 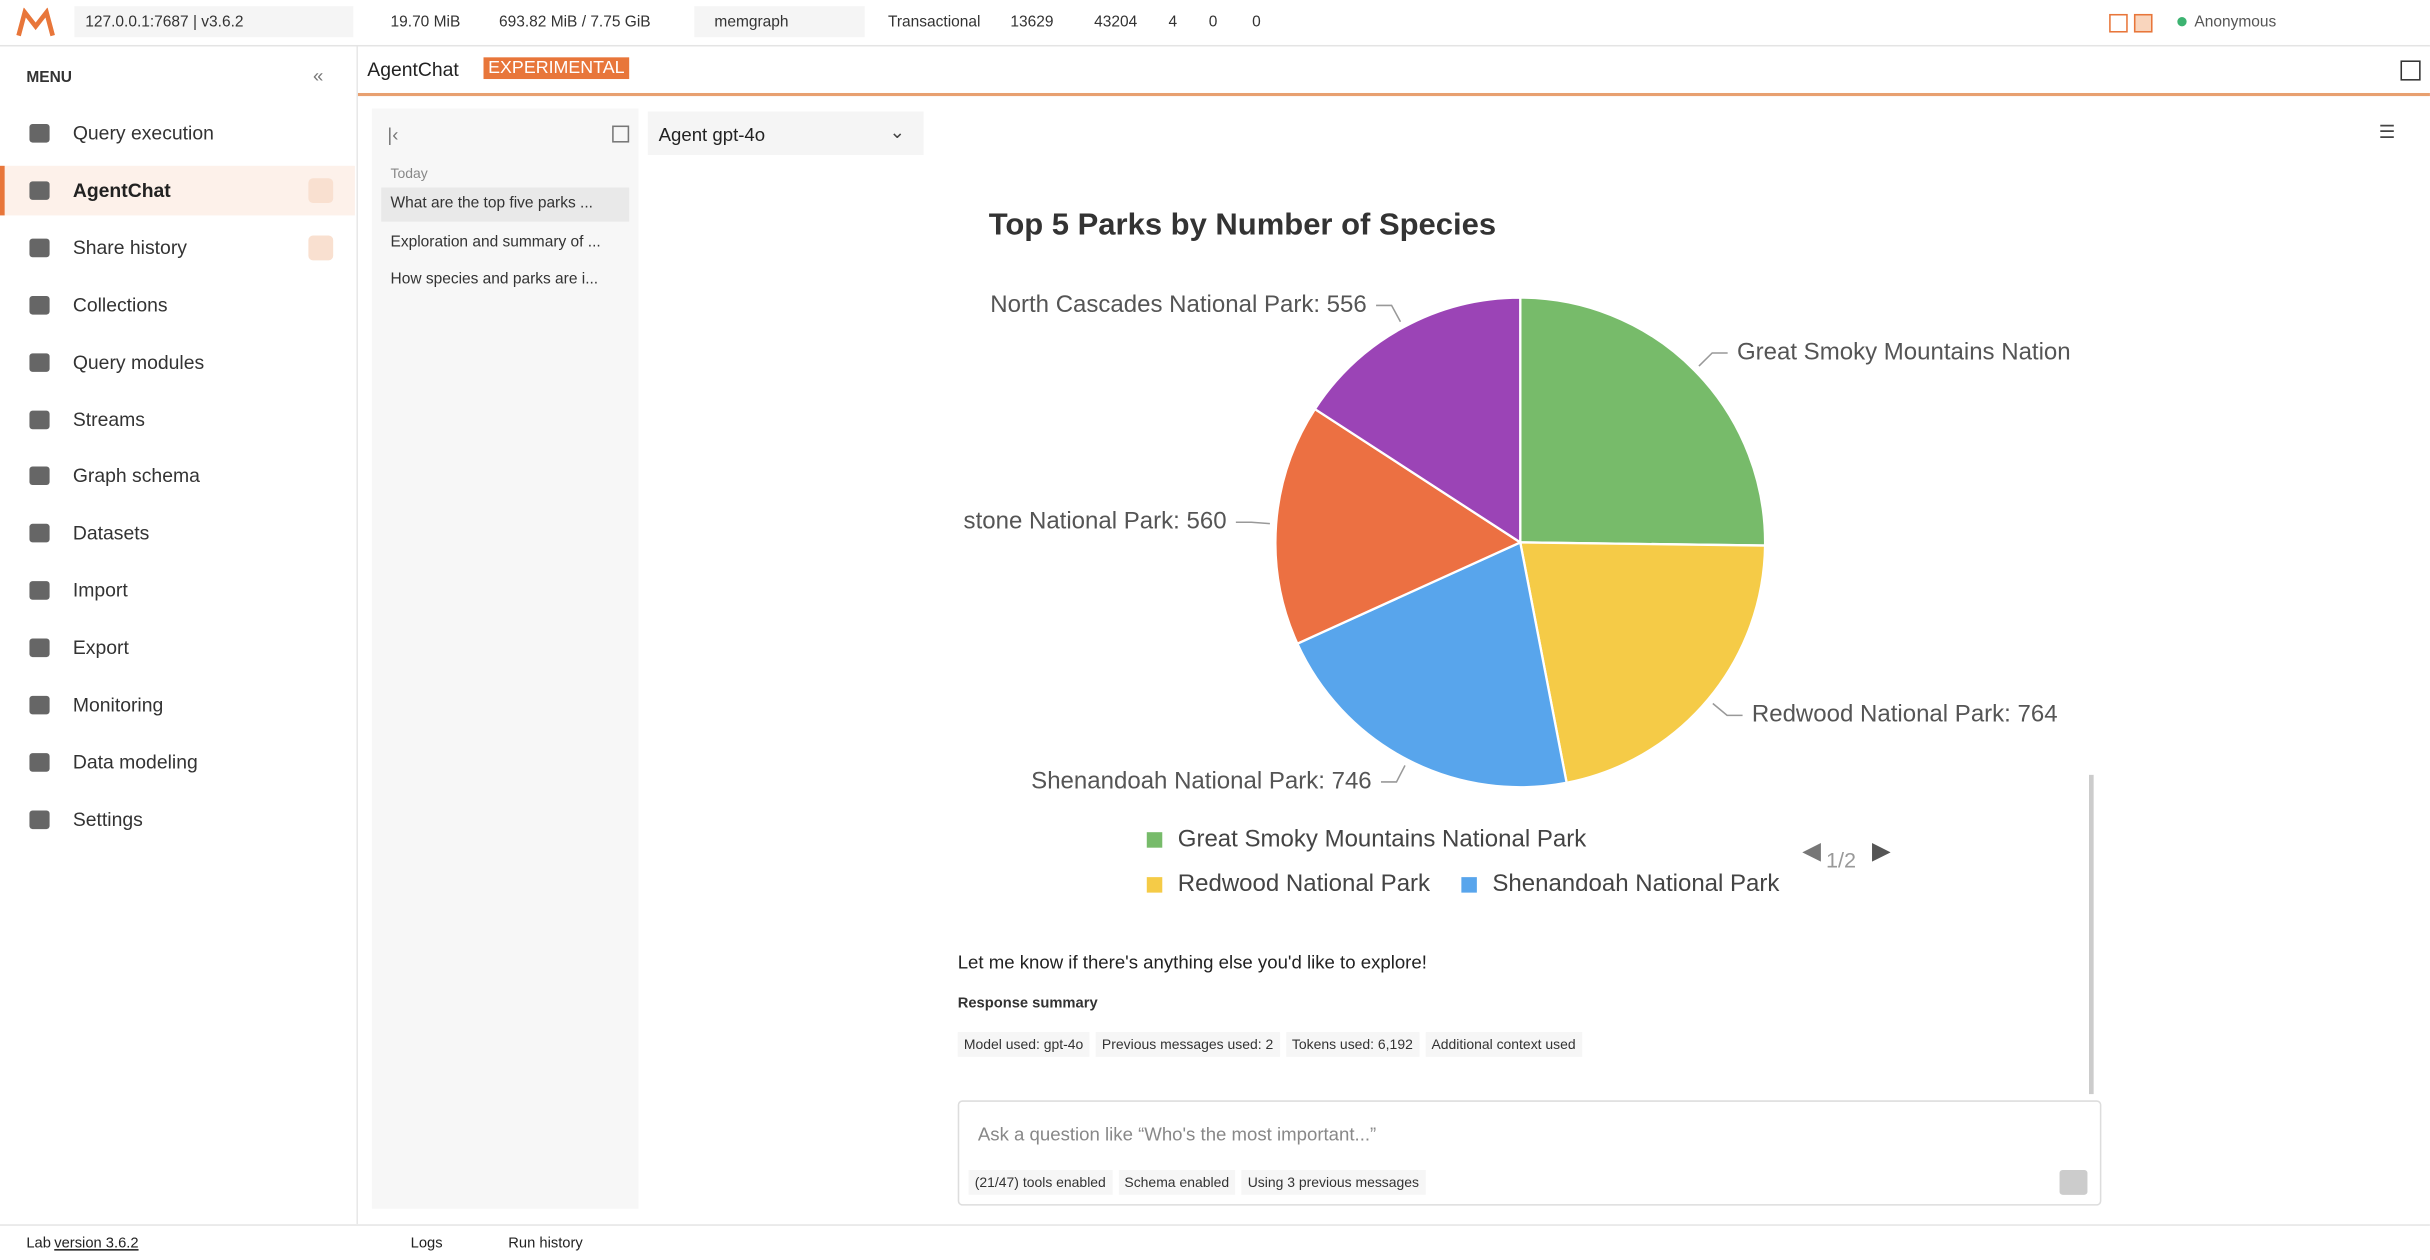 I want to click on input-chip: Schema enabled, so click(x=1177, y=1182).